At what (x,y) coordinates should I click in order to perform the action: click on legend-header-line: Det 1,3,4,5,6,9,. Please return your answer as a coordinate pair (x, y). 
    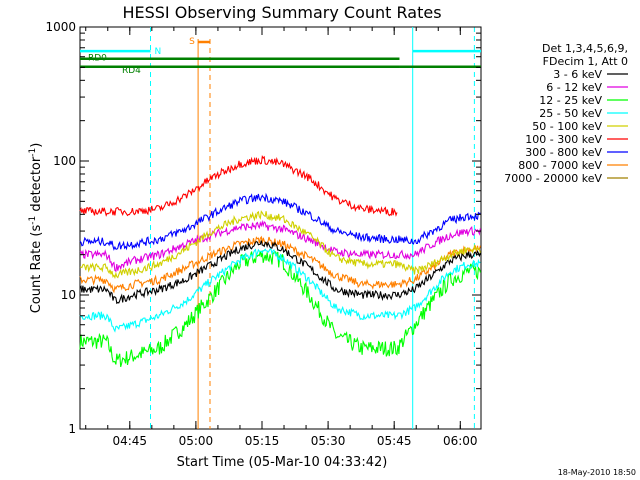
    Looking at the image, I should click on (585, 48).